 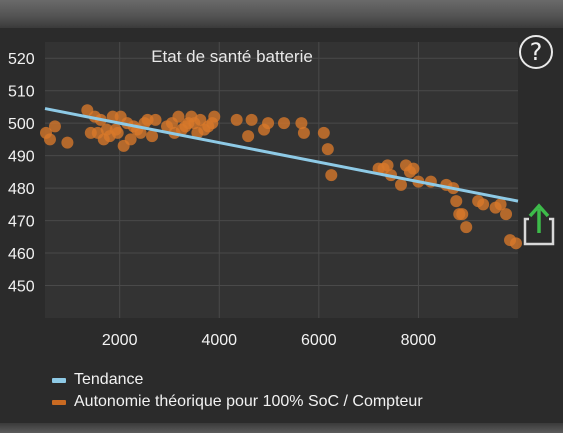 I want to click on legend-item-trend: Tendance, so click(x=237, y=380).